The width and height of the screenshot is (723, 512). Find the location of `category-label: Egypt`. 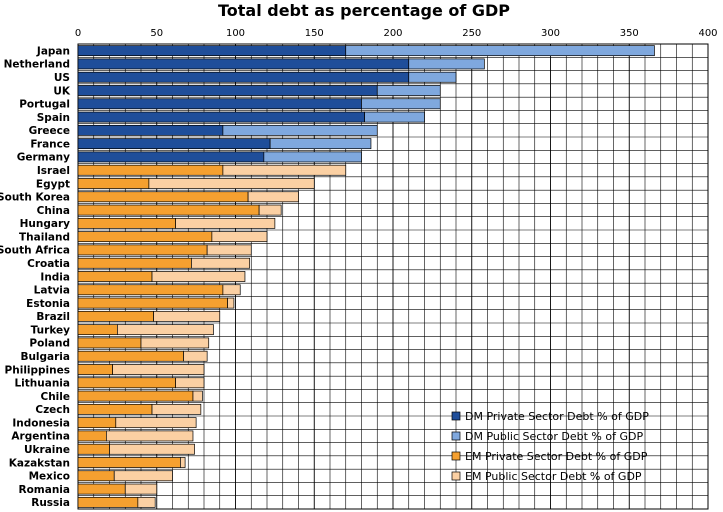

category-label: Egypt is located at coordinates (53, 184).